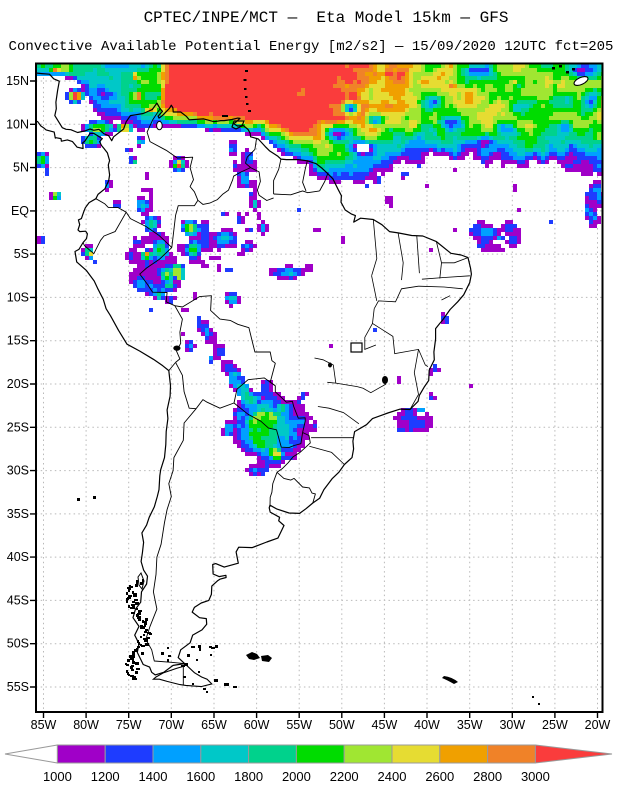 The height and width of the screenshot is (800, 618). I want to click on svg-text: 2400, so click(392, 776).